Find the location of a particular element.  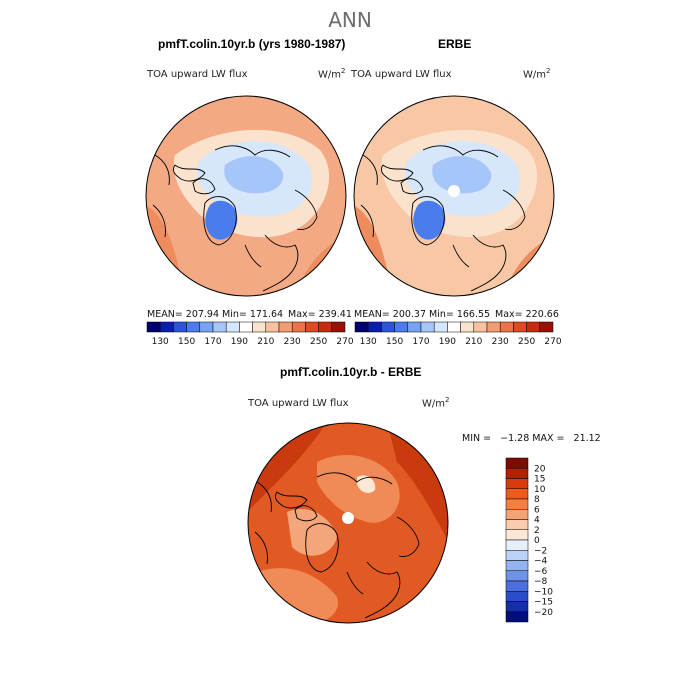

panel3-colorbar-tick-label: −15 is located at coordinates (543, 603).